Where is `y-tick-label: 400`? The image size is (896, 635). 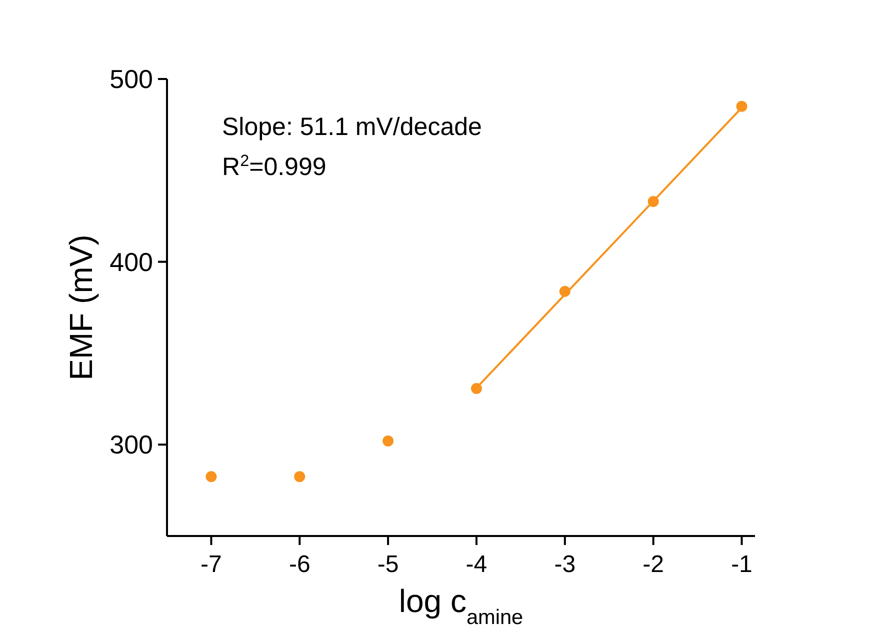
y-tick-label: 400 is located at coordinates (131, 261).